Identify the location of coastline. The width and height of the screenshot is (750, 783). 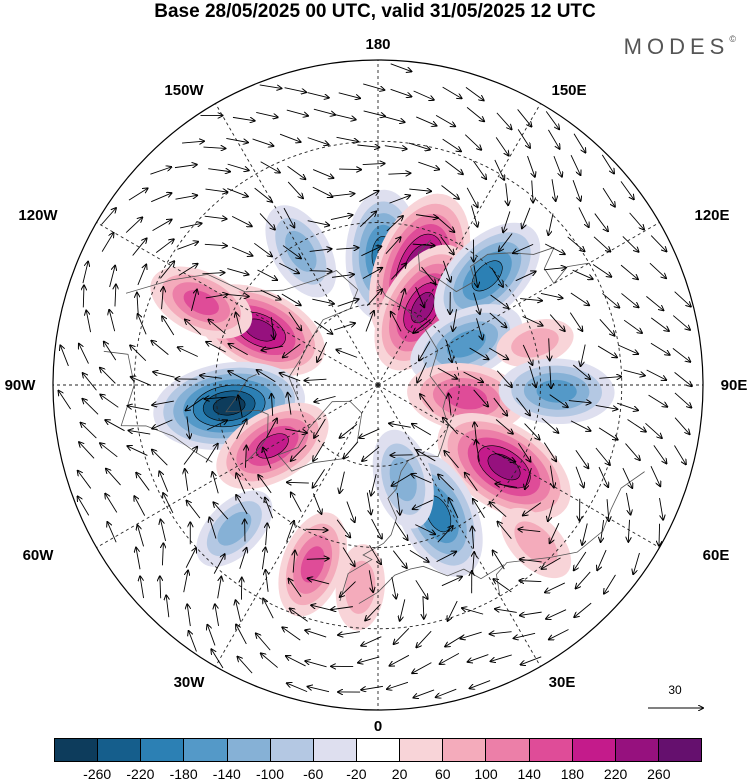
(431, 584).